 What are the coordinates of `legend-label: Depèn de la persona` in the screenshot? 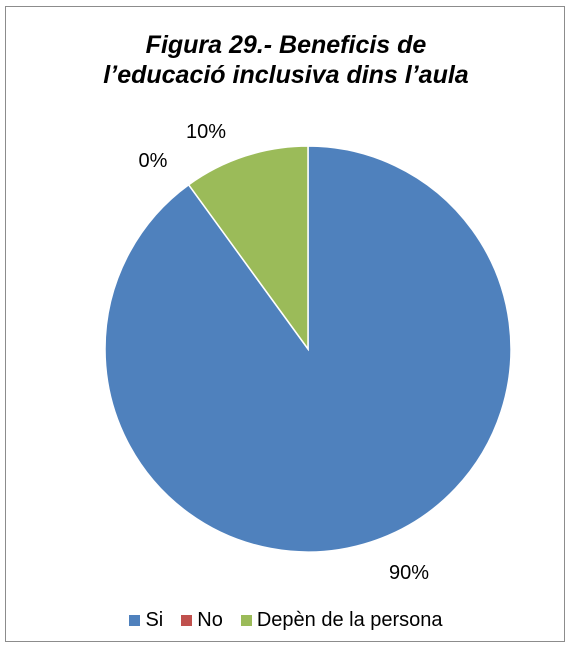 It's located at (349, 619).